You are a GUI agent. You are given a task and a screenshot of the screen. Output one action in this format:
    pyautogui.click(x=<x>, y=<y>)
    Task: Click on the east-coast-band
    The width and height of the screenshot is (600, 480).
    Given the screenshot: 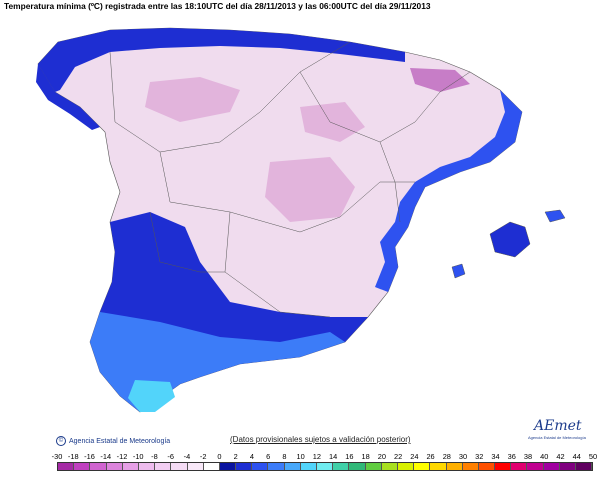 What is the action you would take?
    pyautogui.click(x=448, y=191)
    